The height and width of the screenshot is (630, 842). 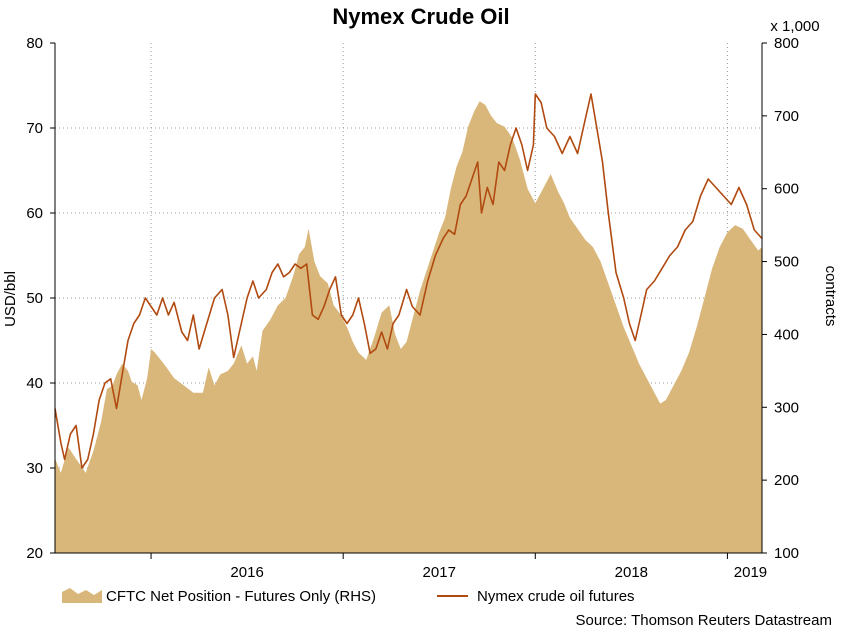 What do you see at coordinates (750, 572) in the screenshot?
I see `x-tick-label: 2019` at bounding box center [750, 572].